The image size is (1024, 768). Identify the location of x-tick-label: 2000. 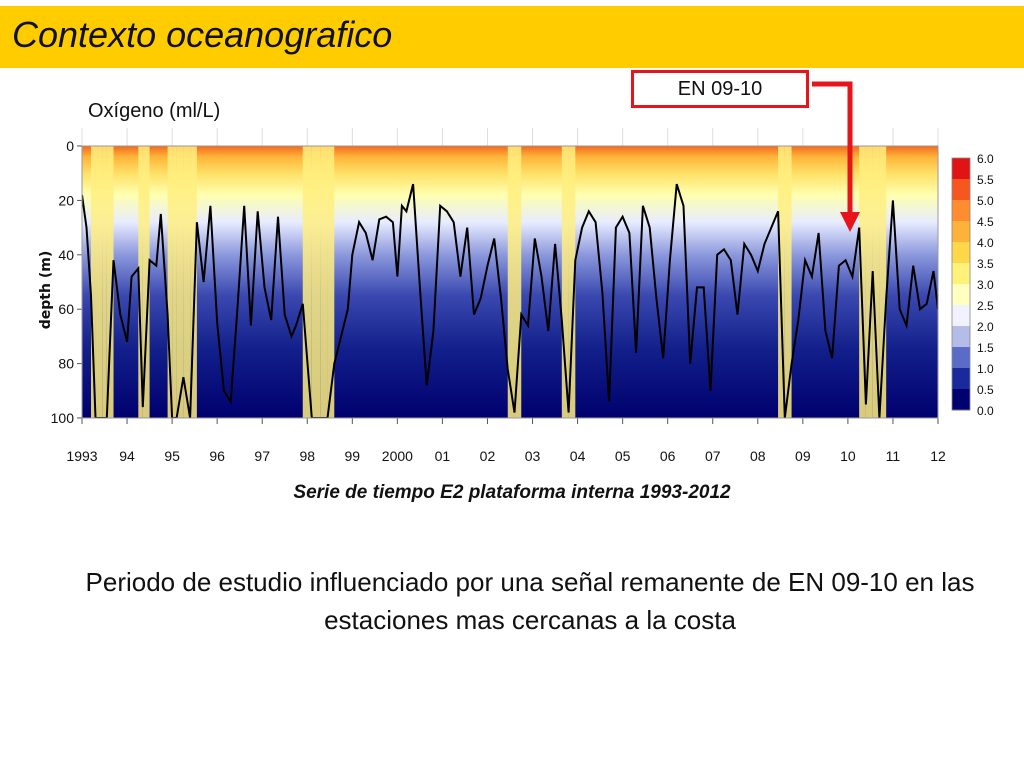
(397, 456).